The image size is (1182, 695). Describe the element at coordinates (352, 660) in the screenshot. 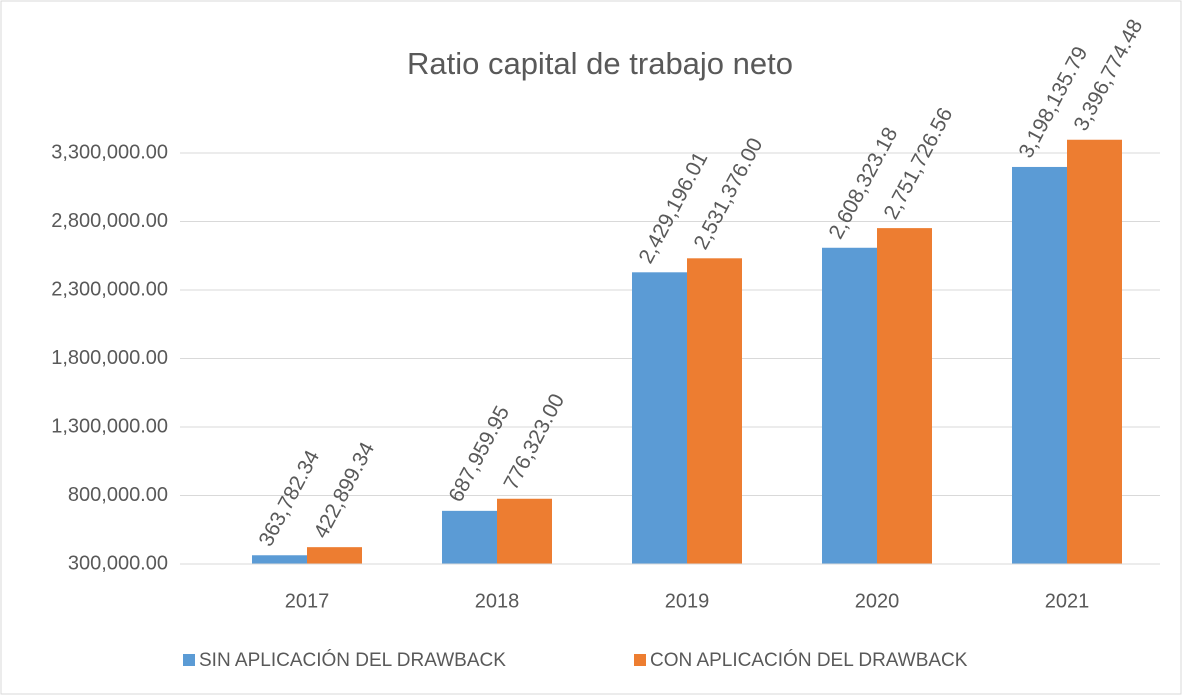

I see `legend-label: SIN APLICACIÓN DEL DRAWBACK` at that location.